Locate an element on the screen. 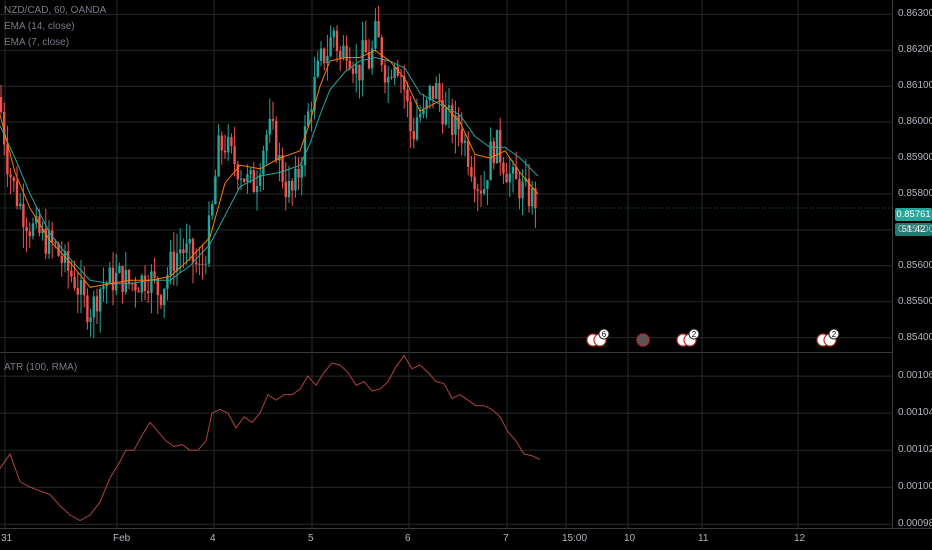  last-price-tag: 0.85761 is located at coordinates (913, 214).